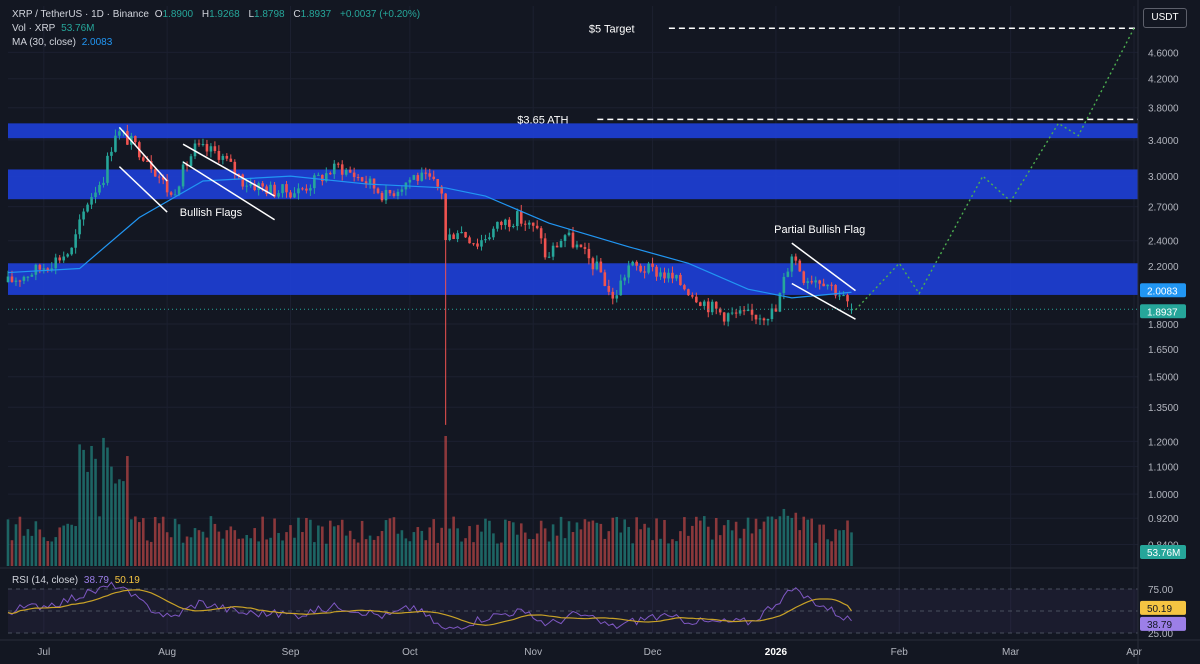 The height and width of the screenshot is (664, 1200). Describe the element at coordinates (1163, 208) in the screenshot. I see `y-tick-label: 2.7000` at that location.